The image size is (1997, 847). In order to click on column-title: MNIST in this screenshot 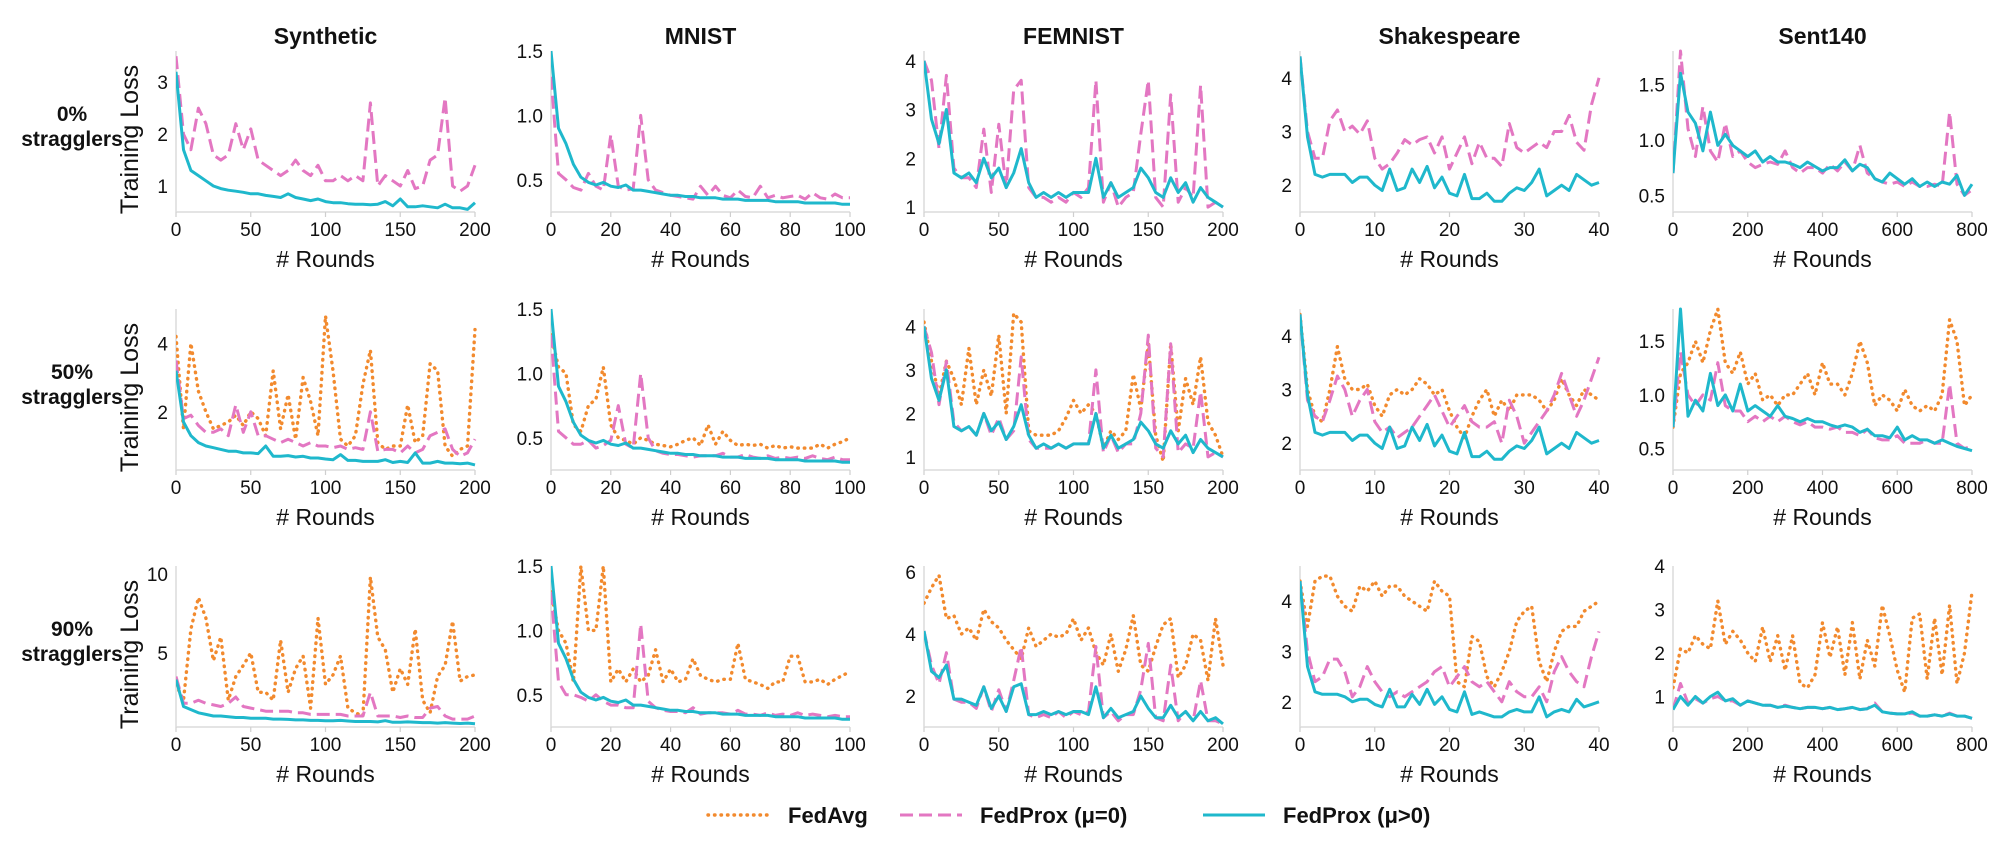, I will do `click(701, 36)`.